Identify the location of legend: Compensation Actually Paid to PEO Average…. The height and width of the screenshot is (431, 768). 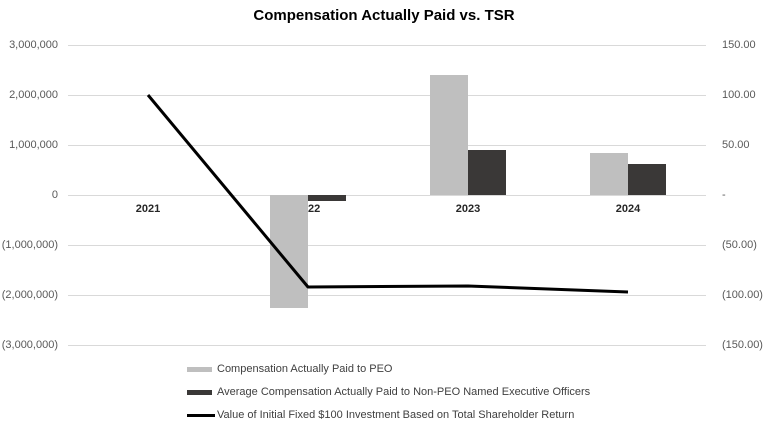
(388, 392).